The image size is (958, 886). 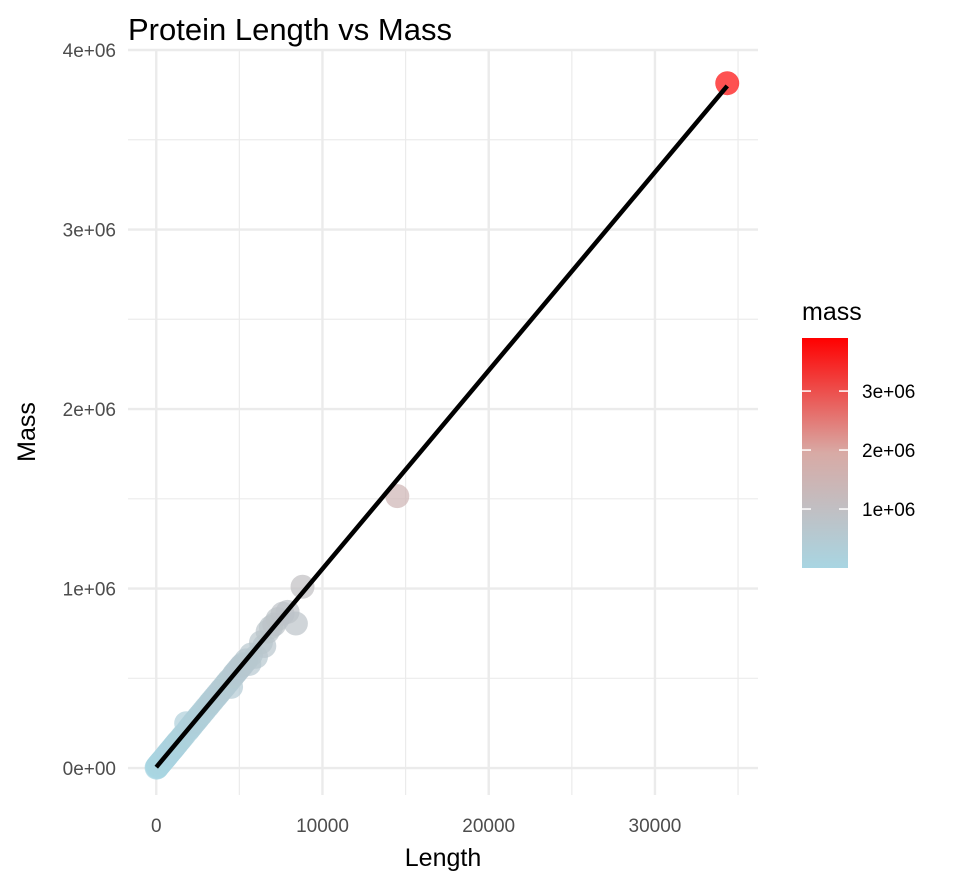 What do you see at coordinates (443, 858) in the screenshot?
I see `x-axis-title: Length` at bounding box center [443, 858].